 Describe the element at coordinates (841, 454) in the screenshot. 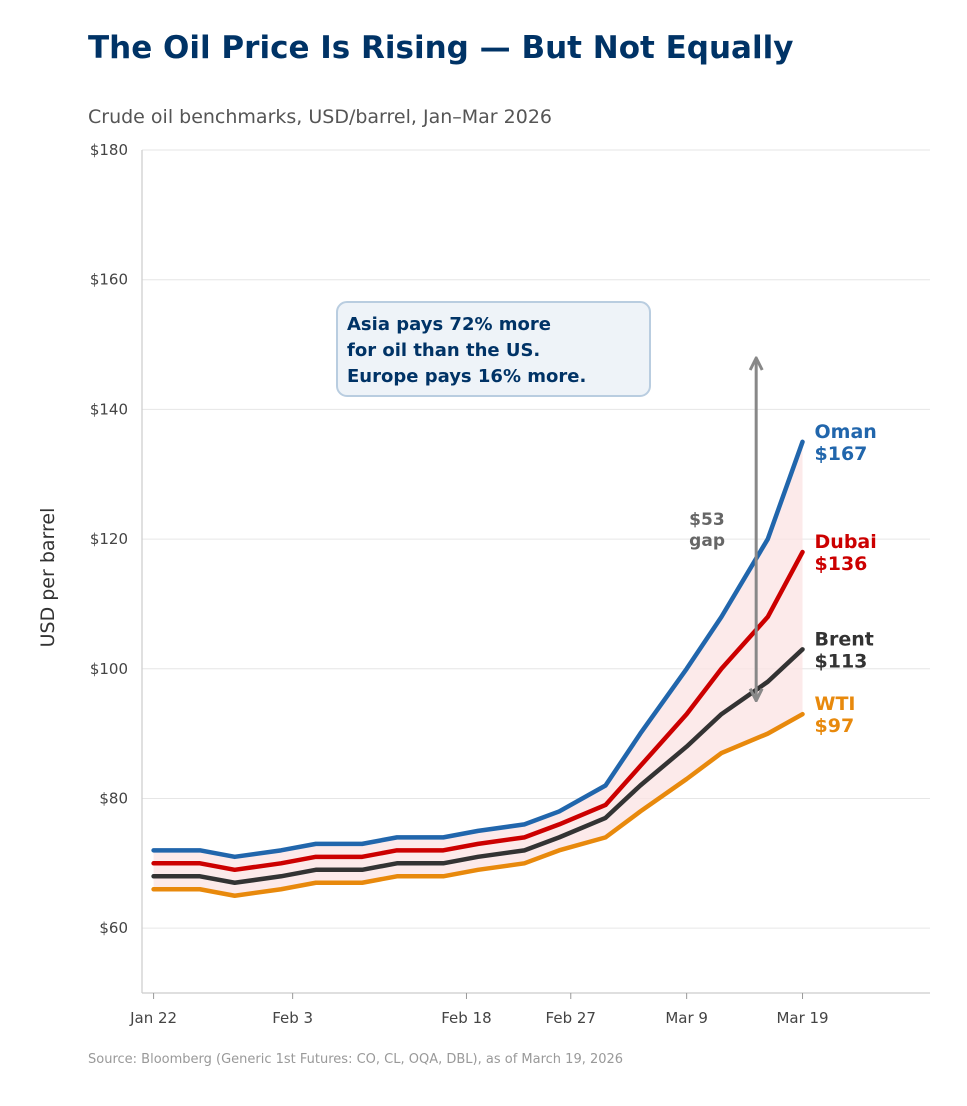

I see `end-label-value-oman: $167` at that location.